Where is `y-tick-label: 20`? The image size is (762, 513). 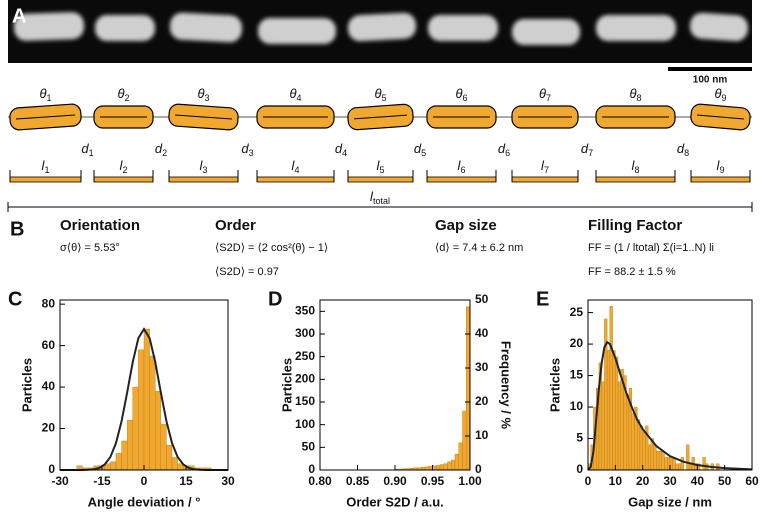 y-tick-label: 20 is located at coordinates (577, 343).